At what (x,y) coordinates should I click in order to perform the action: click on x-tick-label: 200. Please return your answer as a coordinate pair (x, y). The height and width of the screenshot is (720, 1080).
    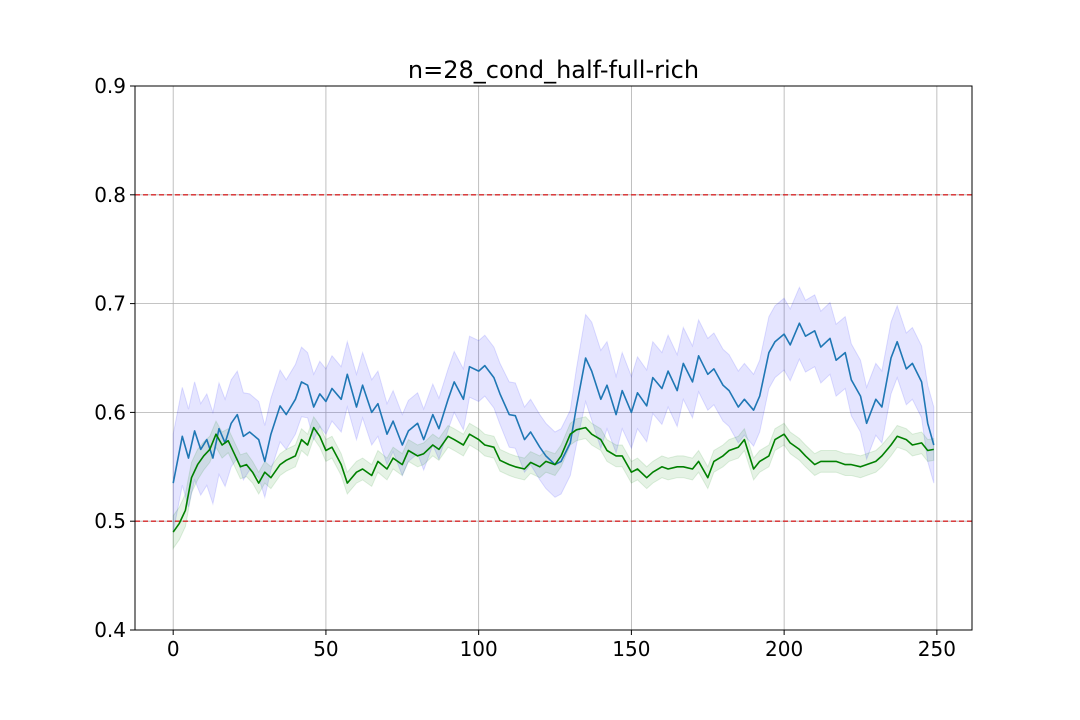
    Looking at the image, I should click on (784, 649).